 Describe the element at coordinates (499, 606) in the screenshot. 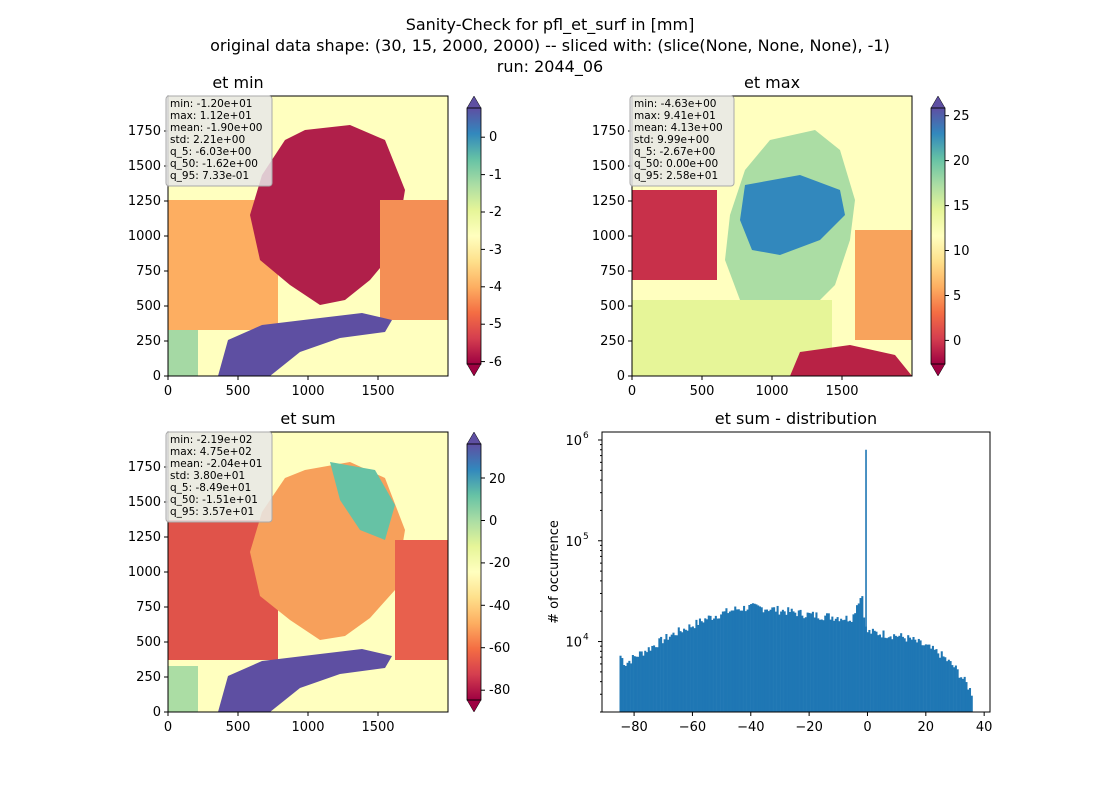

I see `colorbar-tick-label: -40` at that location.